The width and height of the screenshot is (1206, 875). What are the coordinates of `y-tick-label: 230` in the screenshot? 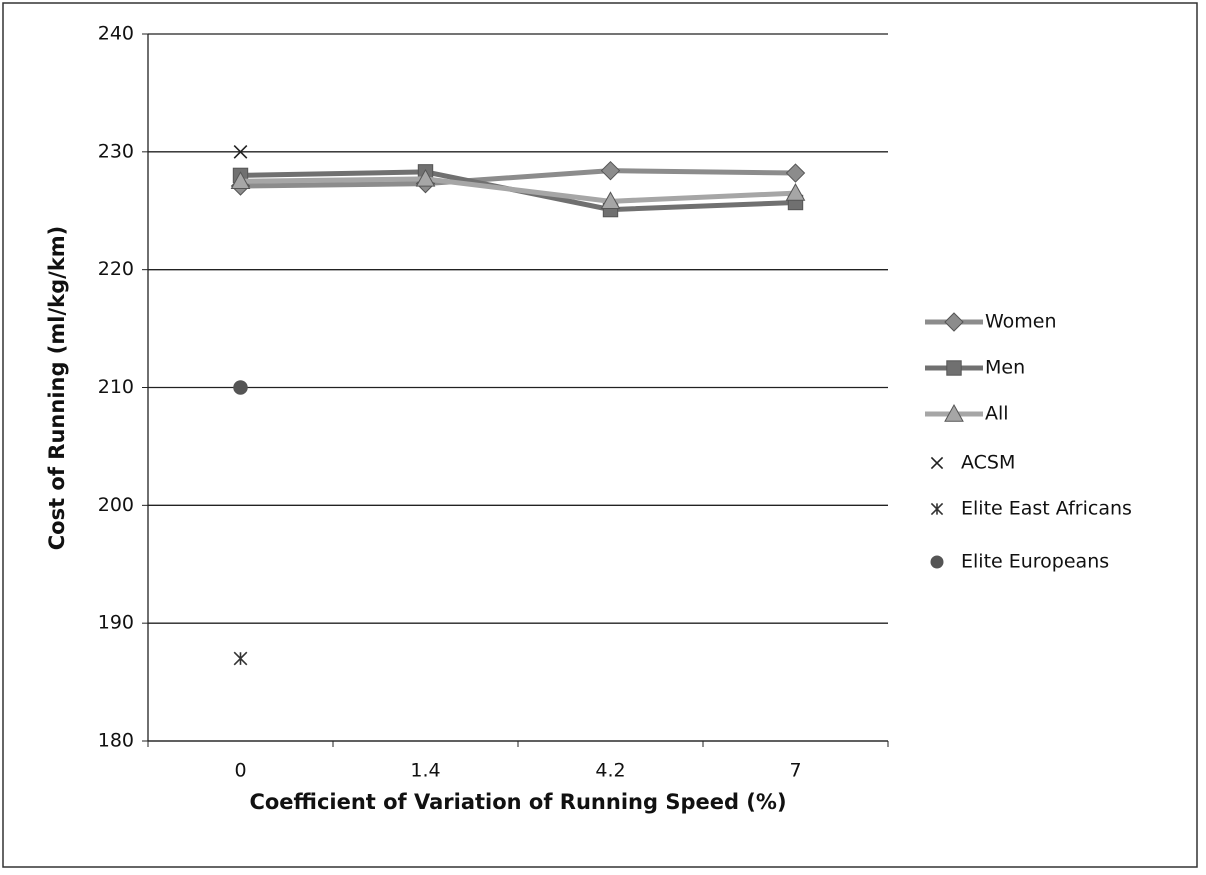 It's located at (116, 151).